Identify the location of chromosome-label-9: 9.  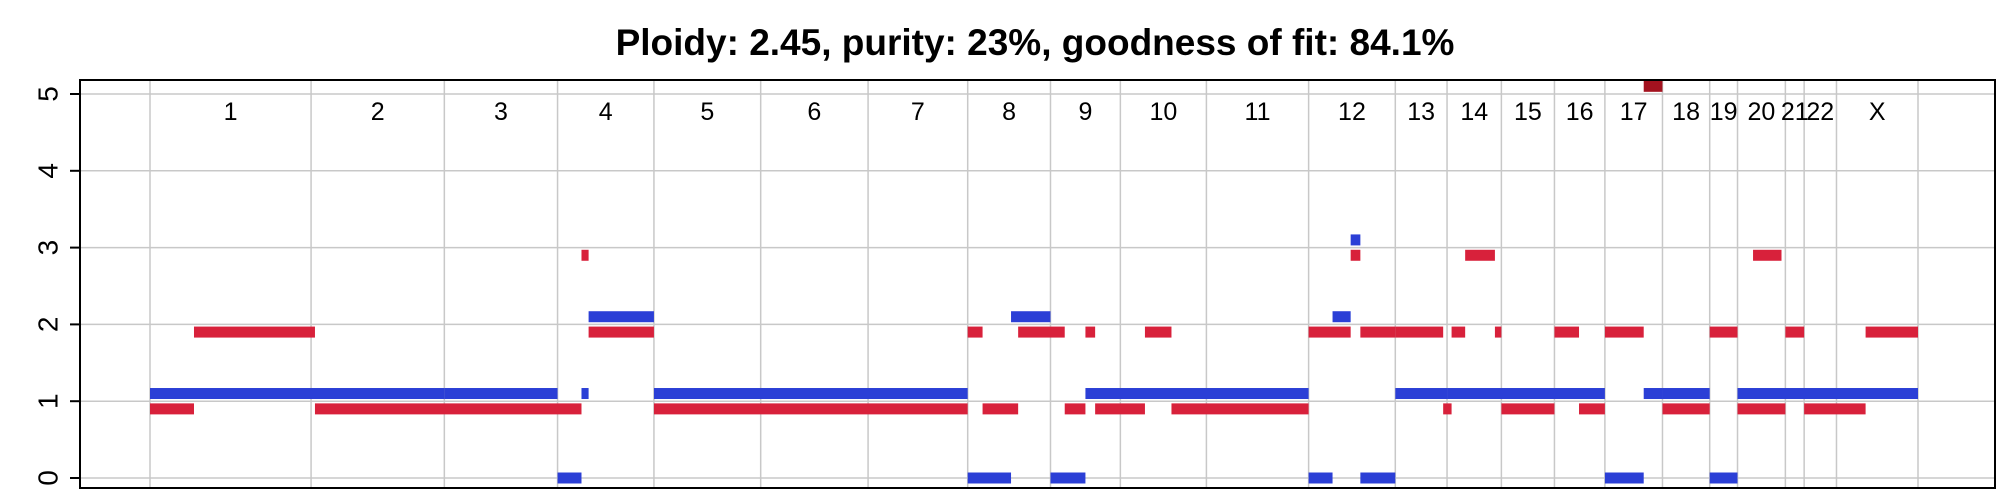
(1085, 112).